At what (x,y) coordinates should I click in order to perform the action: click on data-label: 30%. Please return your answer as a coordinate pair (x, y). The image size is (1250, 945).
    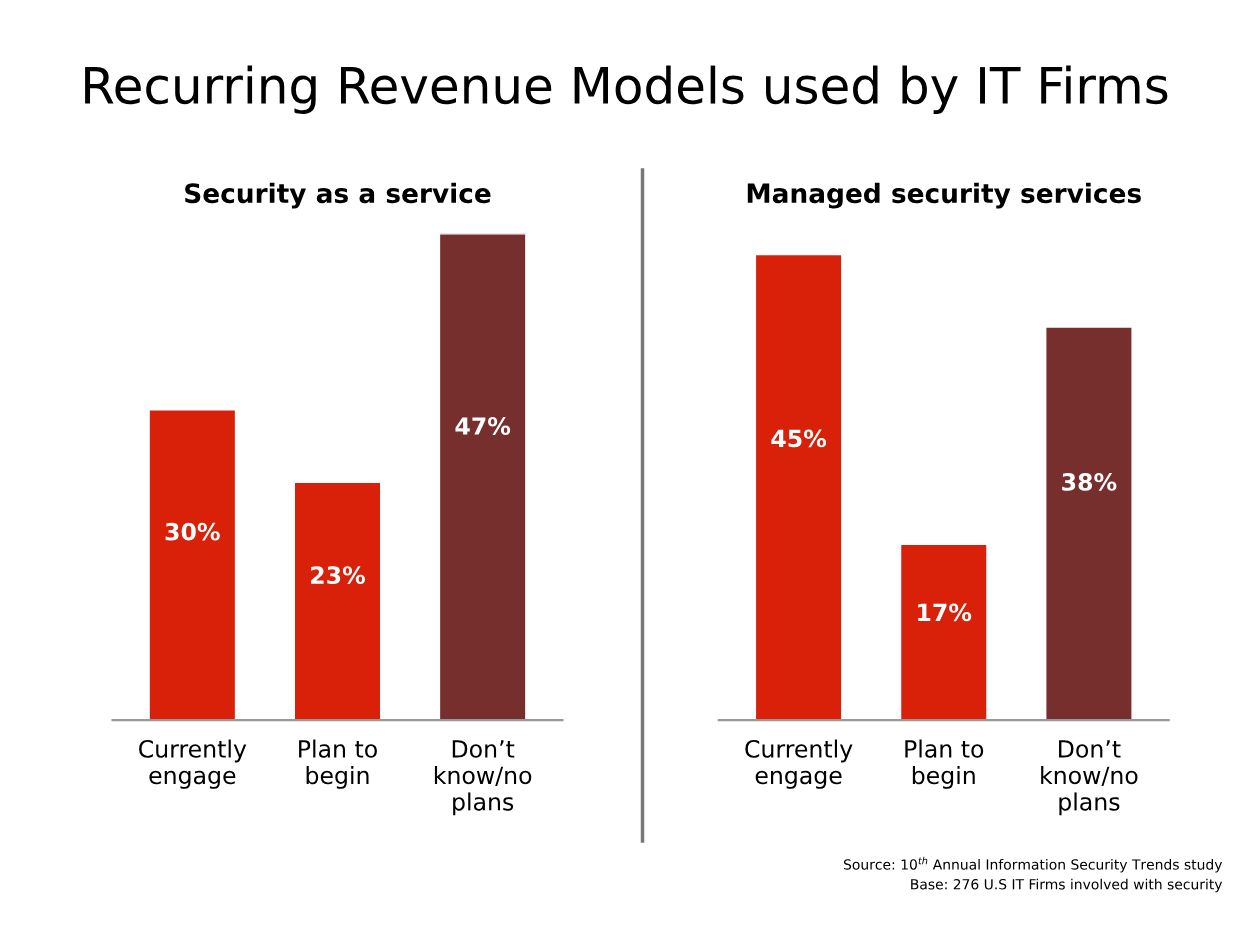
    Looking at the image, I should click on (192, 531).